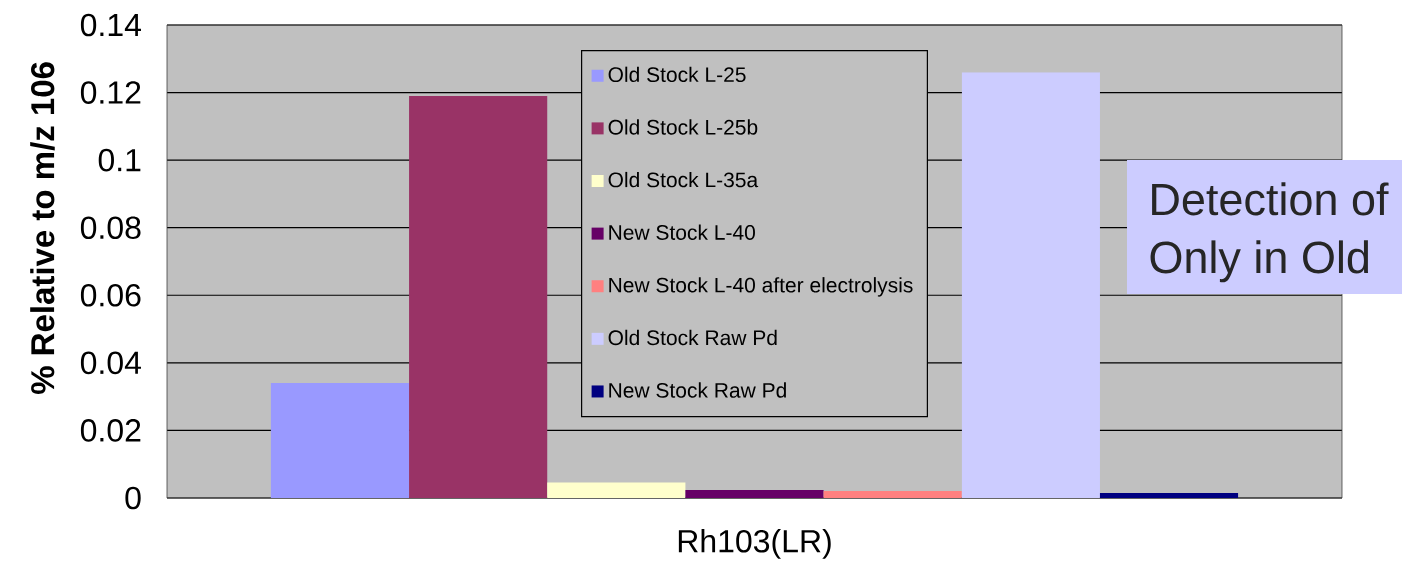  Describe the element at coordinates (761, 287) in the screenshot. I see `legend-label: New Stock L-40 after electrolysis` at that location.